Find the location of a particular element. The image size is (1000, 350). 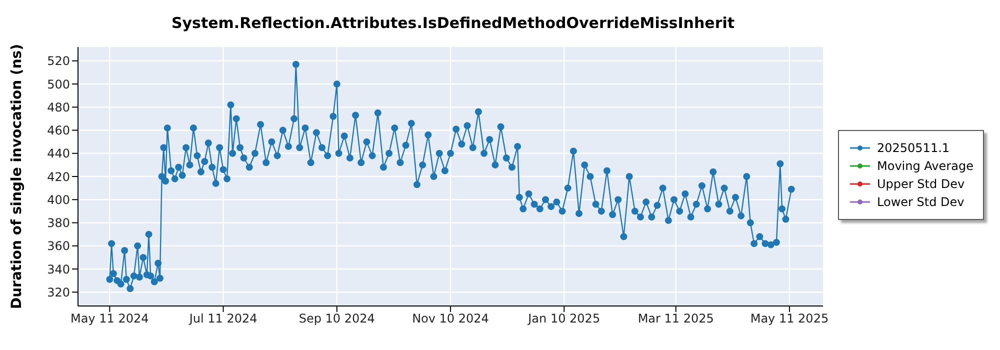

y-tick-label: 340 is located at coordinates (58, 269).